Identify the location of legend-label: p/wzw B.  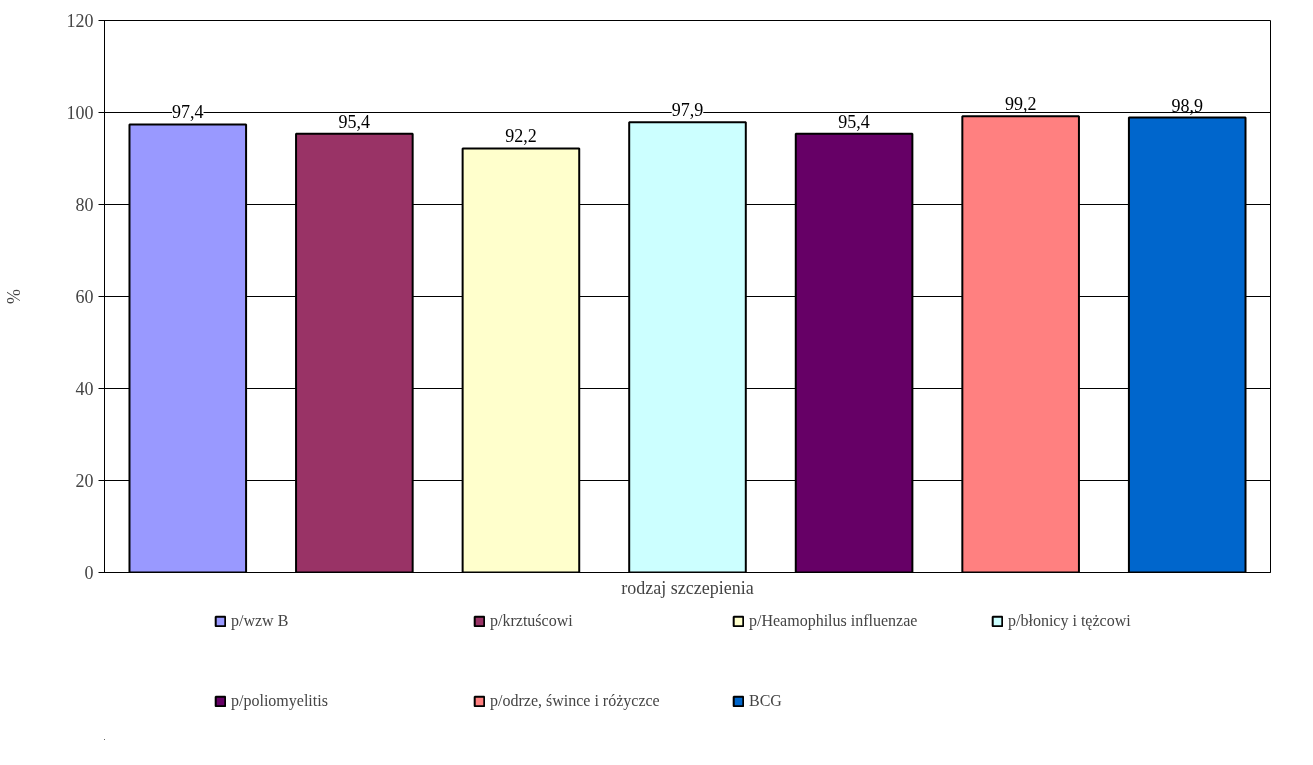
(260, 621).